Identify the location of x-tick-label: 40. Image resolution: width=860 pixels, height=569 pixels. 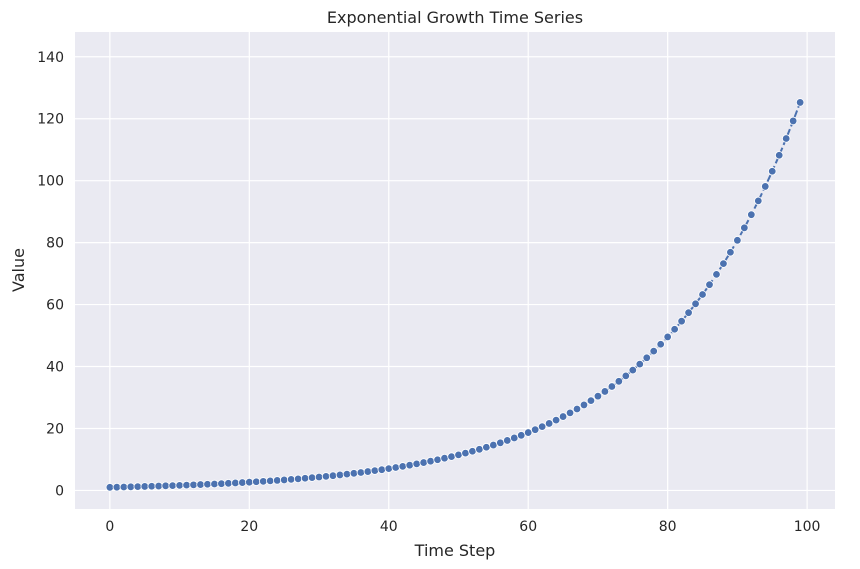
(389, 527).